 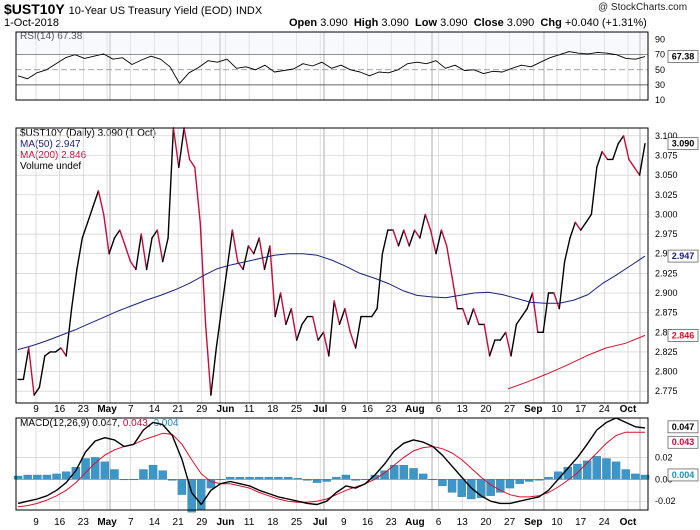 I want to click on rsi-tick-label: 70, so click(x=660, y=55).